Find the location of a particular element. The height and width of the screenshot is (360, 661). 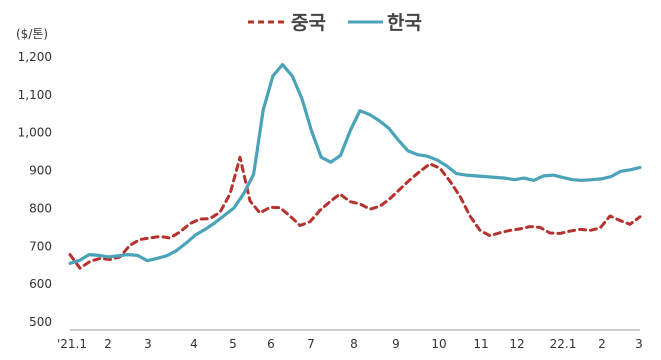

y-tick-label: 500 is located at coordinates (40, 322).